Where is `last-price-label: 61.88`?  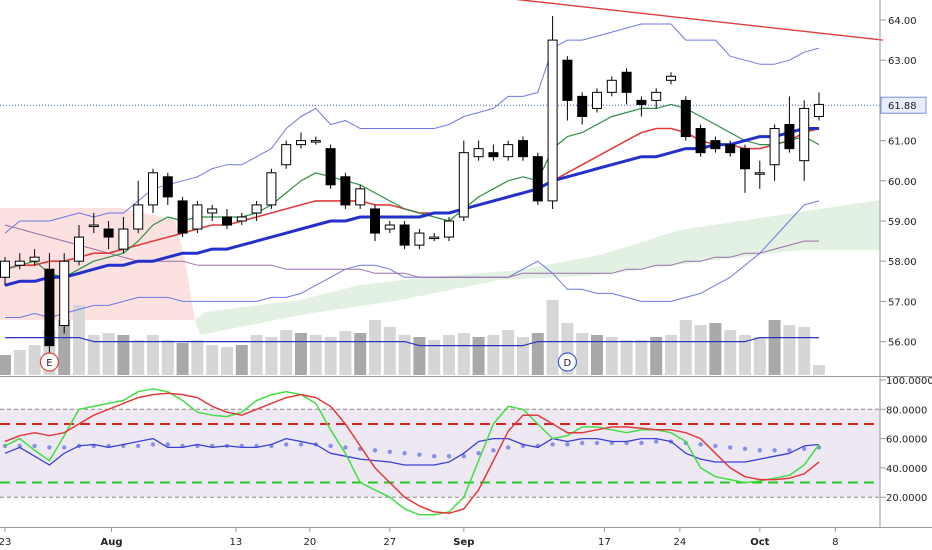
last-price-label: 61.88 is located at coordinates (902, 106).